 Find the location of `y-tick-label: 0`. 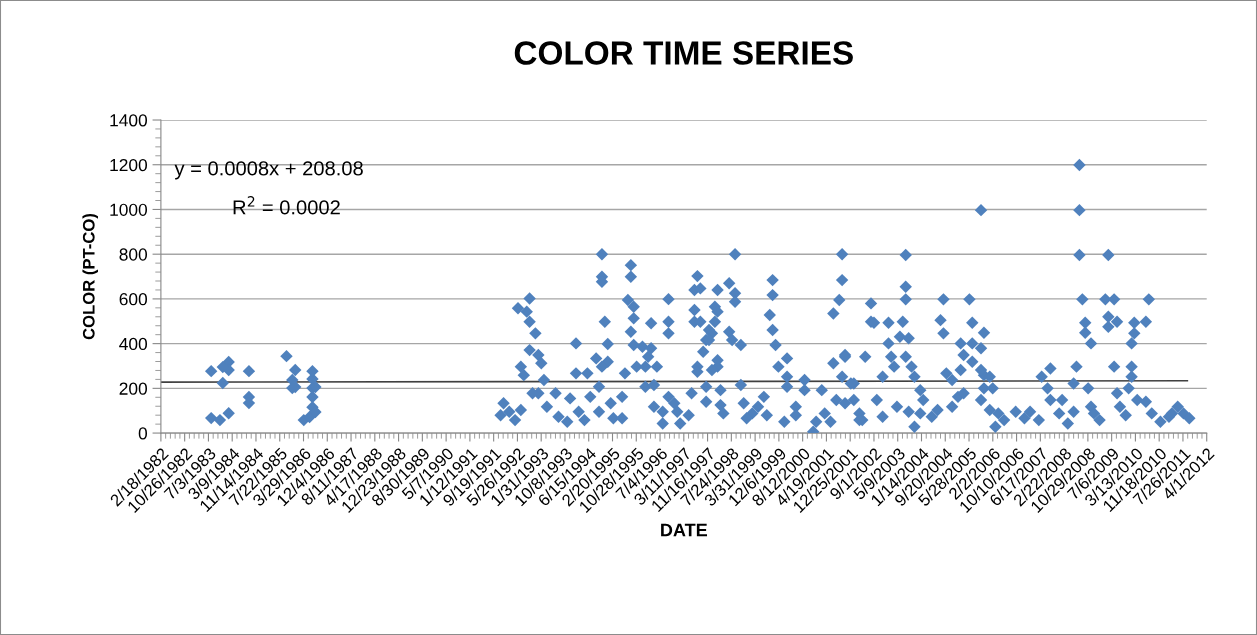

y-tick-label: 0 is located at coordinates (143, 433).